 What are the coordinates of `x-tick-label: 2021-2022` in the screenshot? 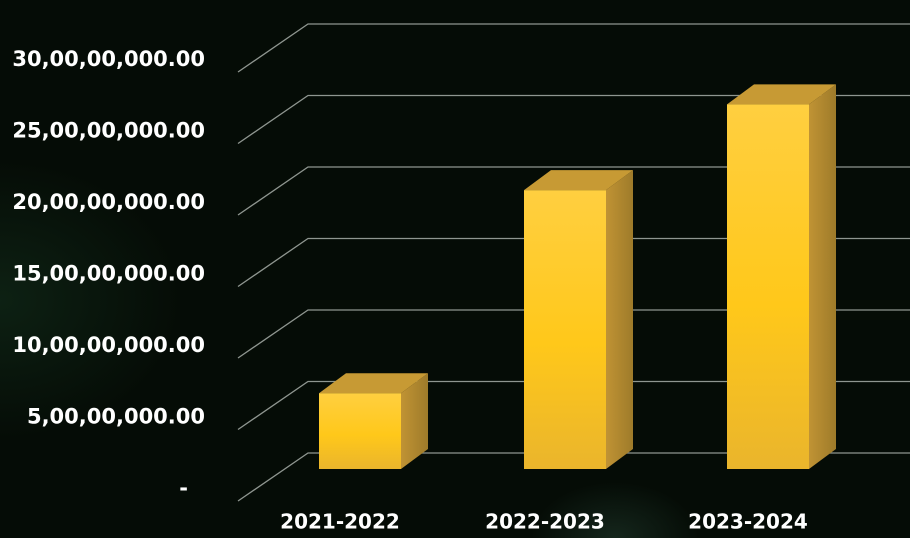 It's located at (340, 522).